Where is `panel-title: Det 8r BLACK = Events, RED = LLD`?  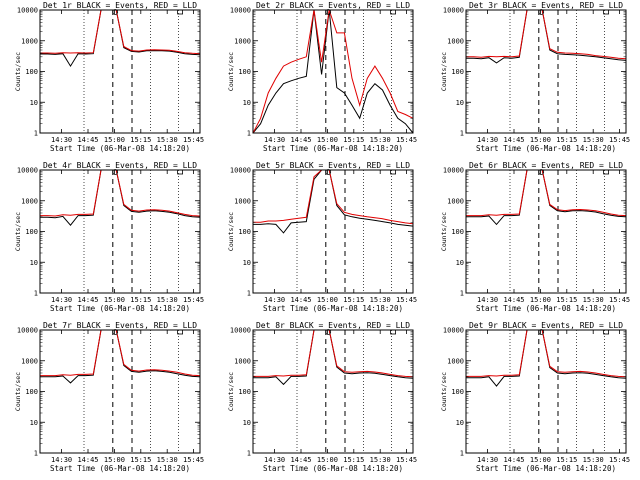
panel-title: Det 8r BLACK = Events, RED = LLD is located at coordinates (333, 325).